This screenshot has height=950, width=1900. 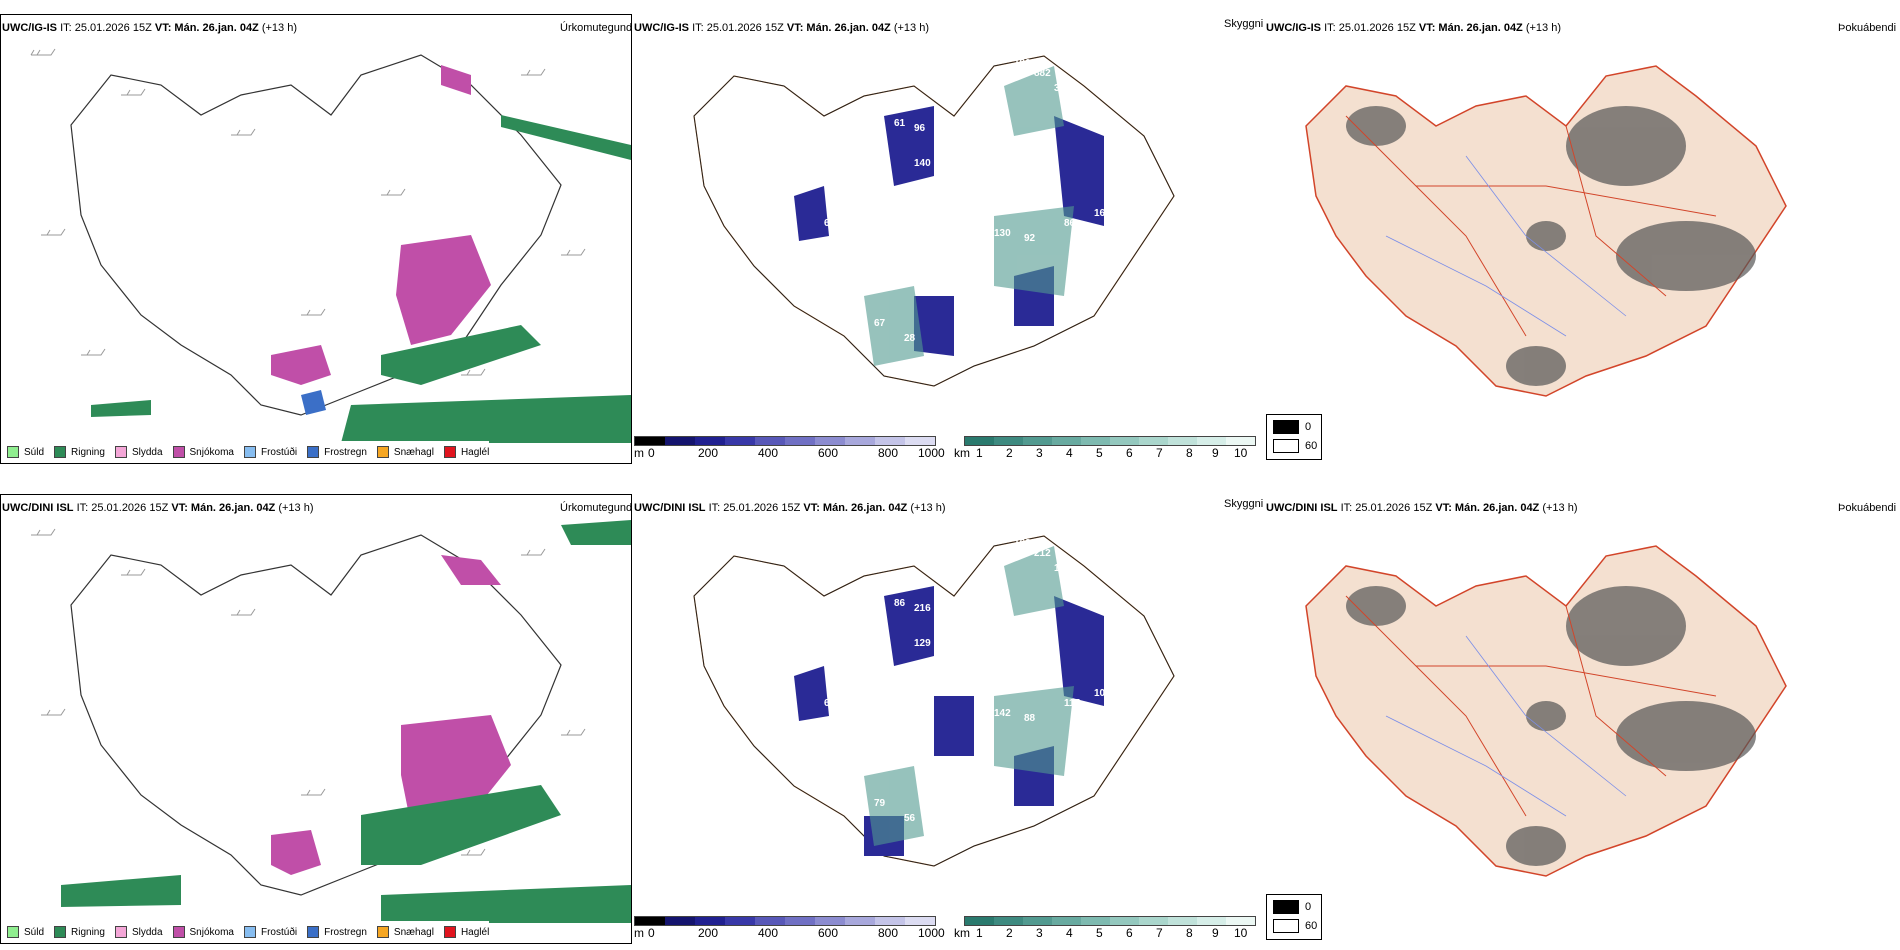 I want to click on fog-legend-bottom: 0 60, so click(x=1294, y=917).